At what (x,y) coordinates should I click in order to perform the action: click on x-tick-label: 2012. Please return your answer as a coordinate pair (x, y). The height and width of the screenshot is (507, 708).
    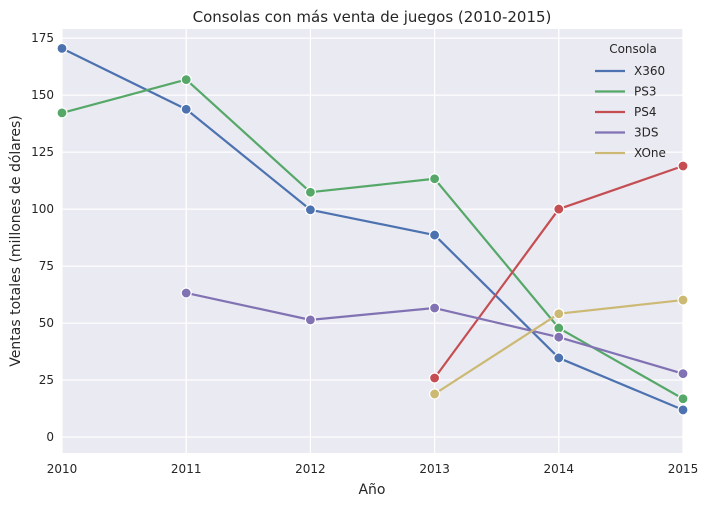
    Looking at the image, I should click on (310, 469).